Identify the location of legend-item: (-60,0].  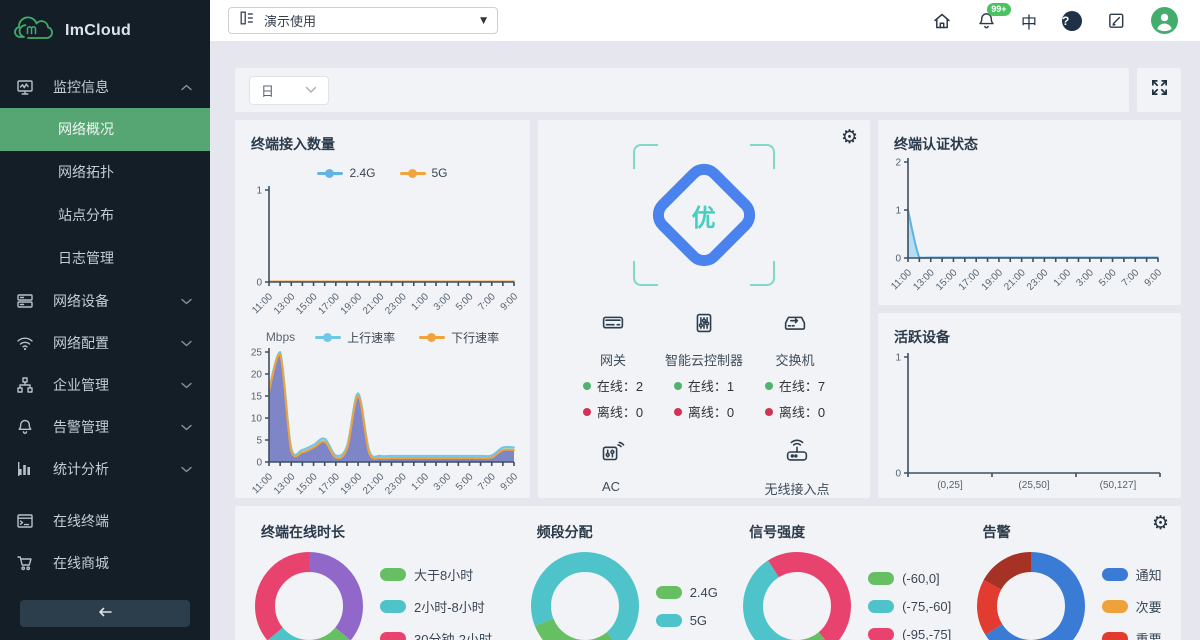
(909, 578).